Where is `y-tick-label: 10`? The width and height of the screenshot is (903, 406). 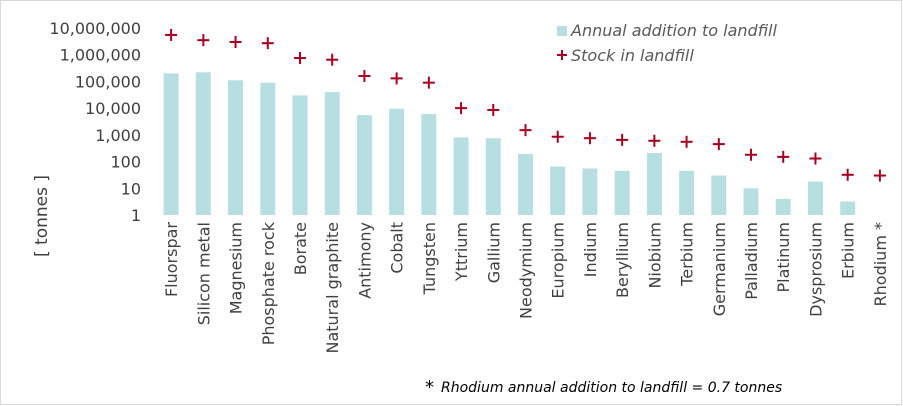 y-tick-label: 10 is located at coordinates (131, 188).